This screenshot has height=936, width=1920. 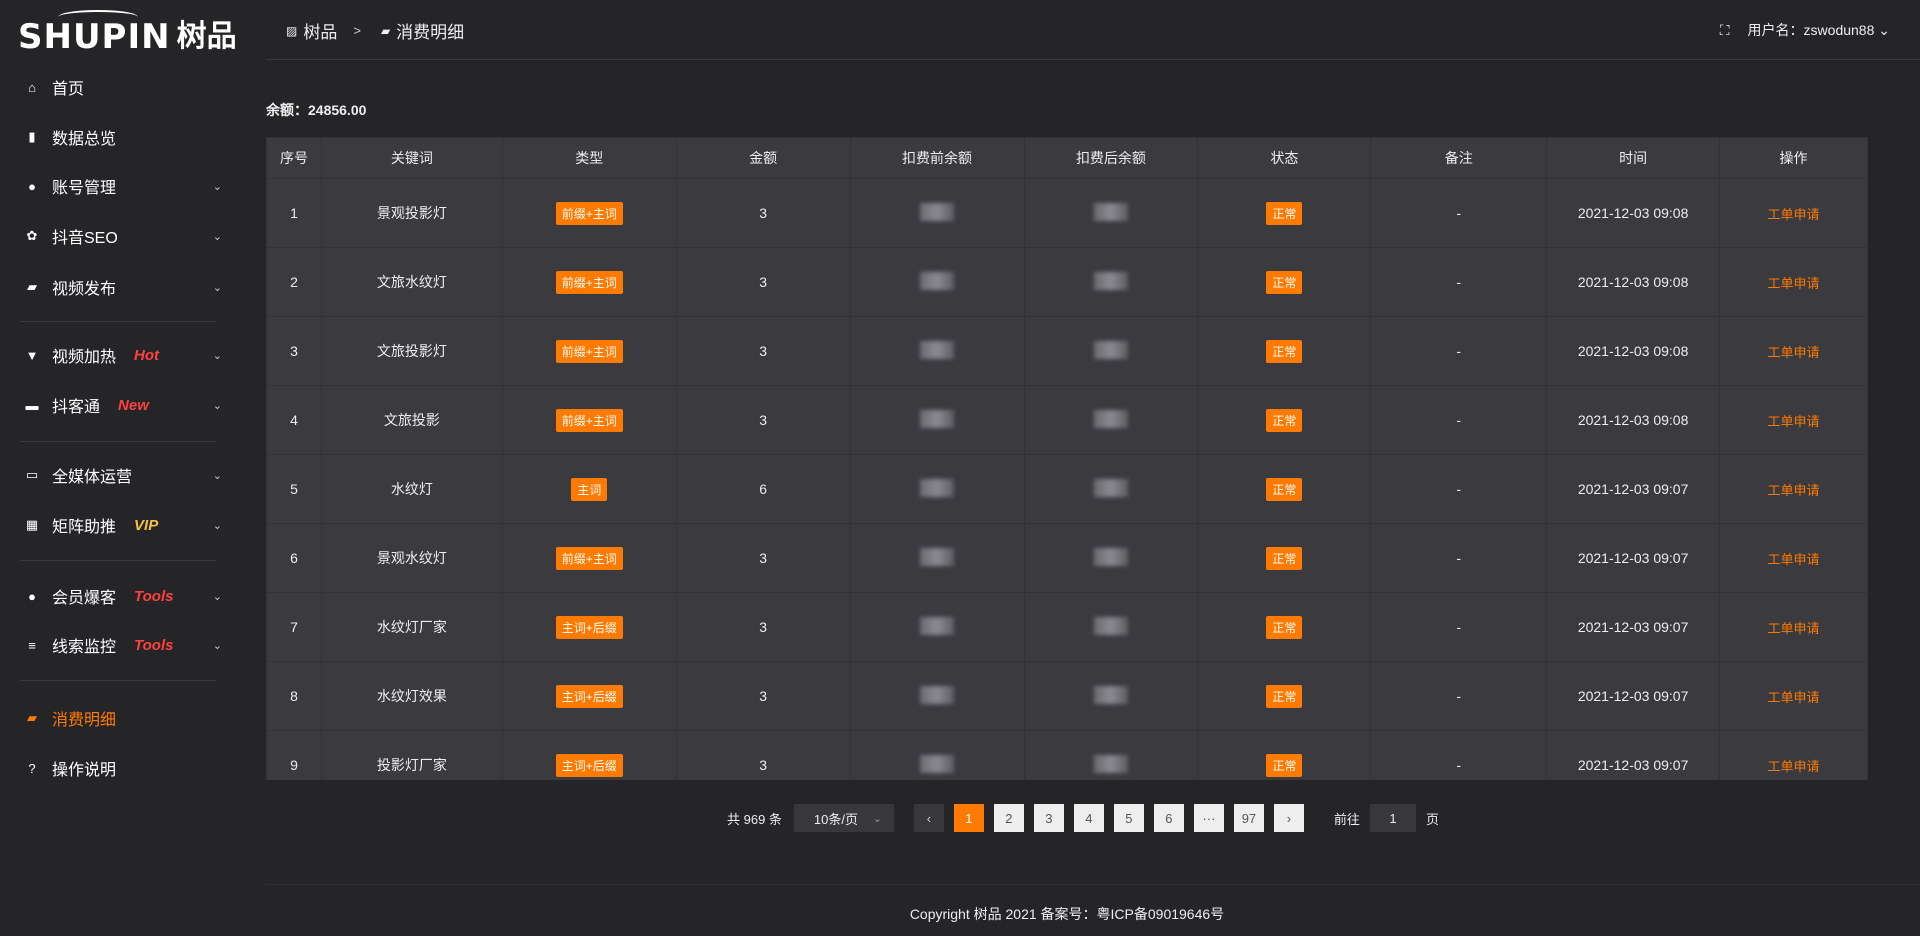 What do you see at coordinates (76, 407) in the screenshot?
I see `sidebar-item-label: 抖客通` at bounding box center [76, 407].